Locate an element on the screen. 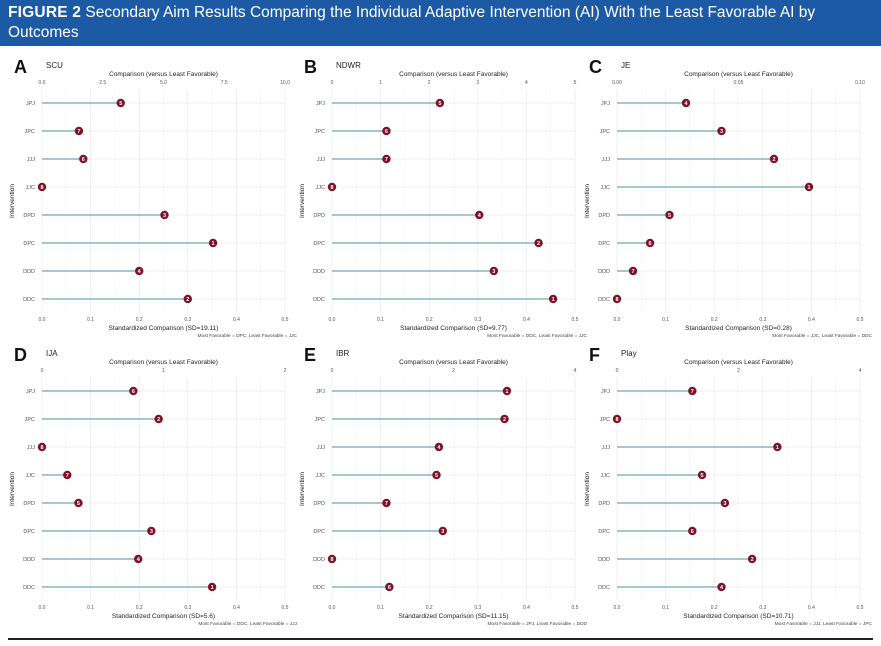  top-tick-label: 5 is located at coordinates (575, 83).